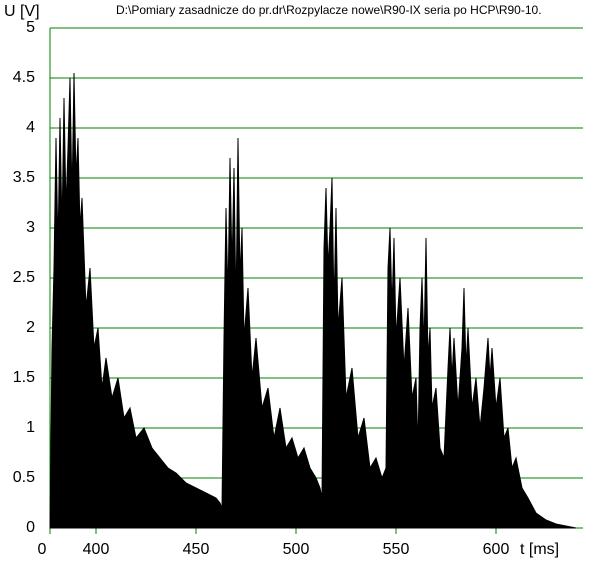 The height and width of the screenshot is (562, 597). Describe the element at coordinates (22, 11) in the screenshot. I see `y-axis-label: U [V]` at that location.